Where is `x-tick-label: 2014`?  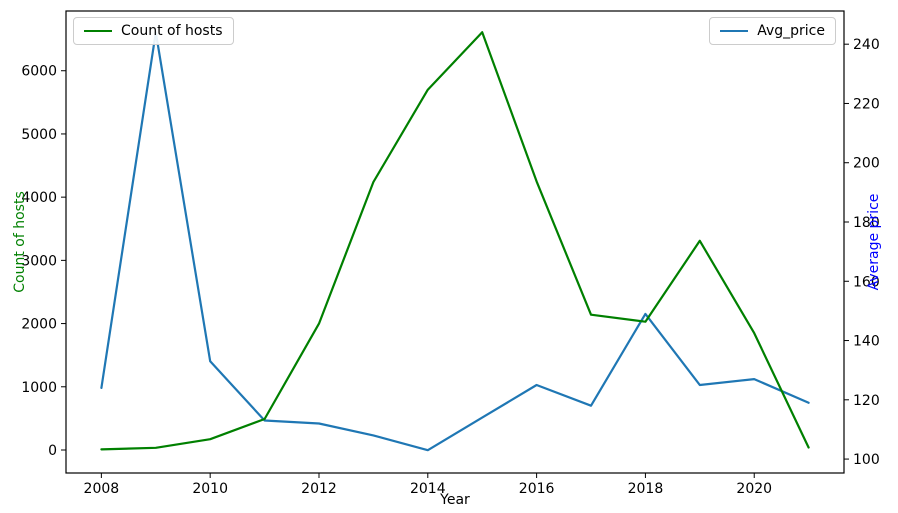
x-tick-label: 2014 is located at coordinates (428, 489).